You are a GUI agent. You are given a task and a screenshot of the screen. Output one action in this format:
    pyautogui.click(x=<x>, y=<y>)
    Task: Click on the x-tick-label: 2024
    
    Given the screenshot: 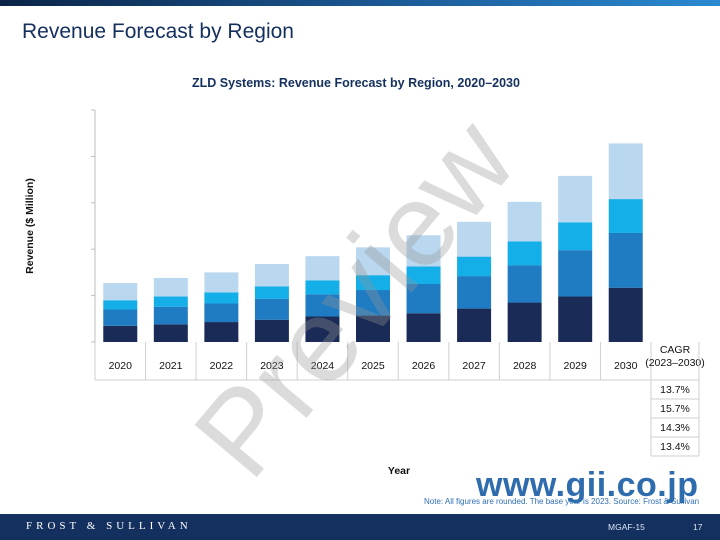 What is the action you would take?
    pyautogui.click(x=323, y=366)
    